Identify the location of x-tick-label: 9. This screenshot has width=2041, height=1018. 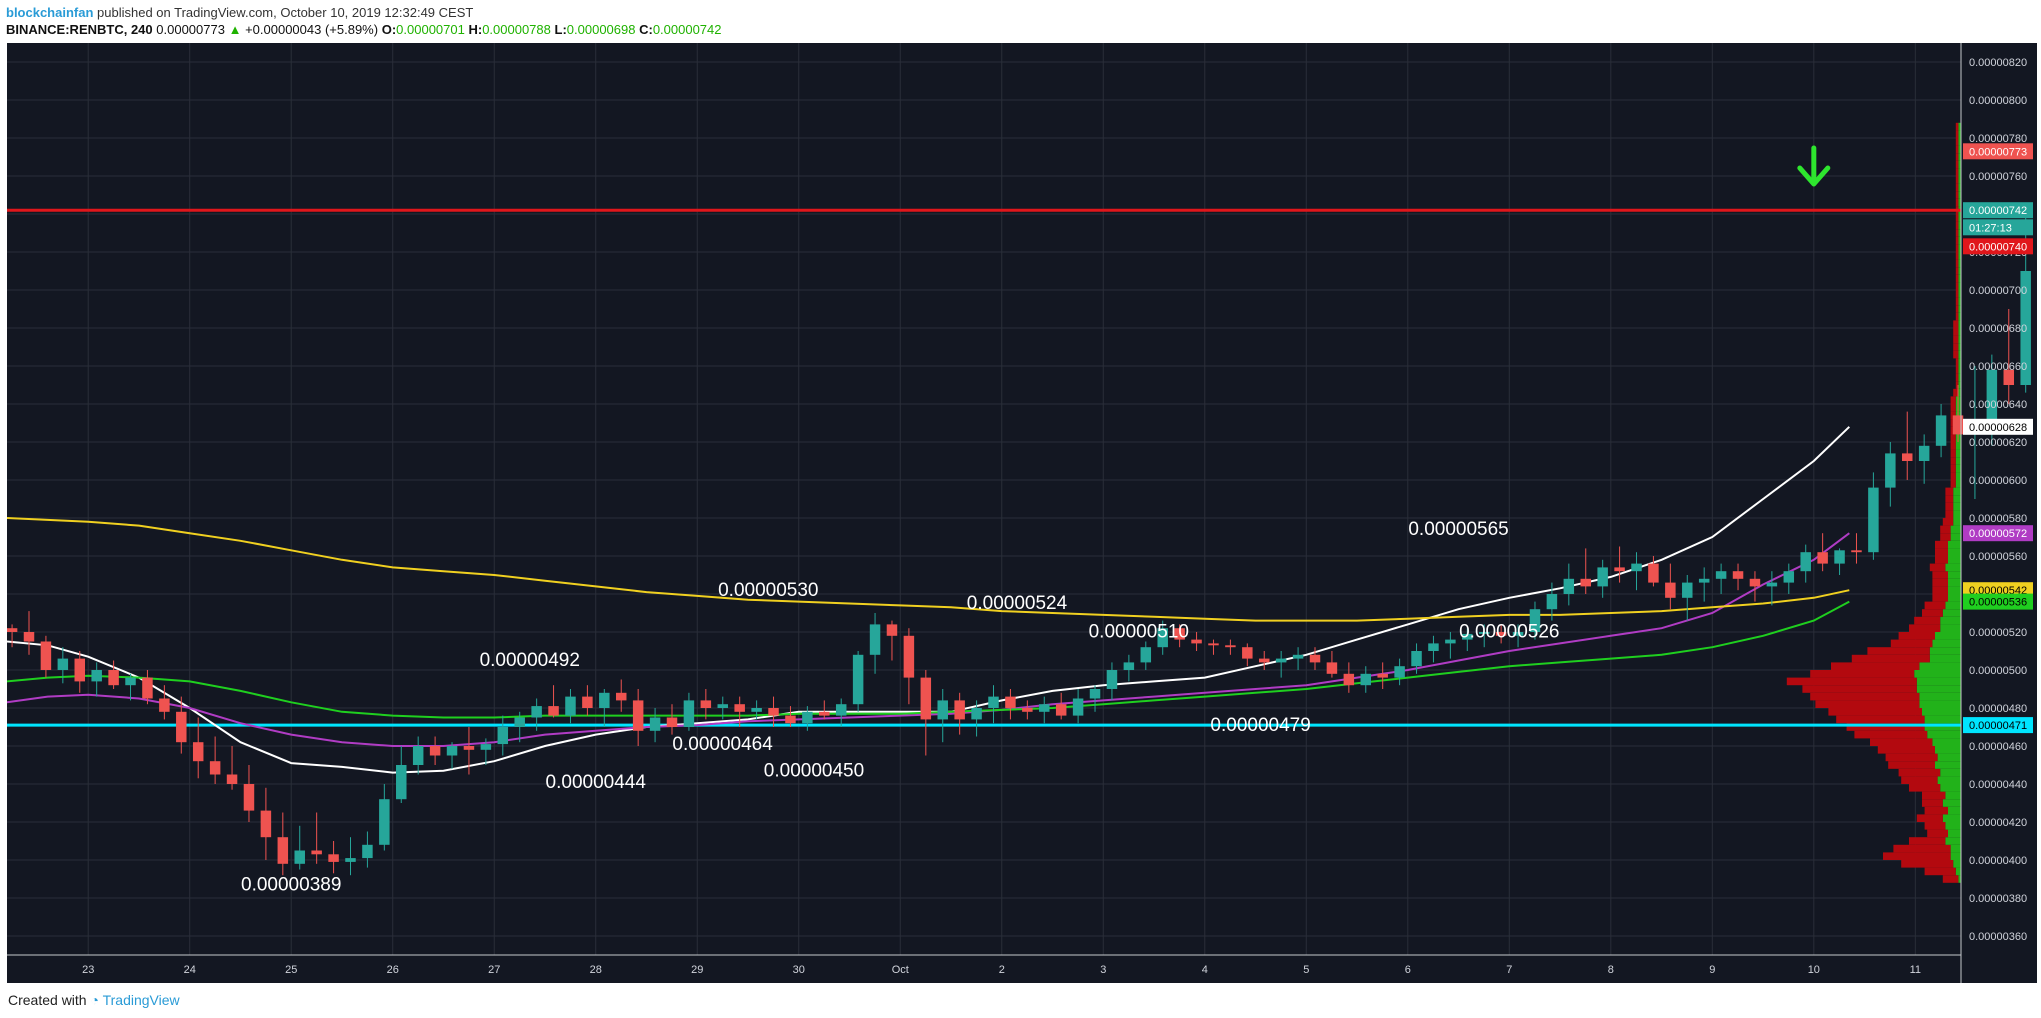
(1712, 970).